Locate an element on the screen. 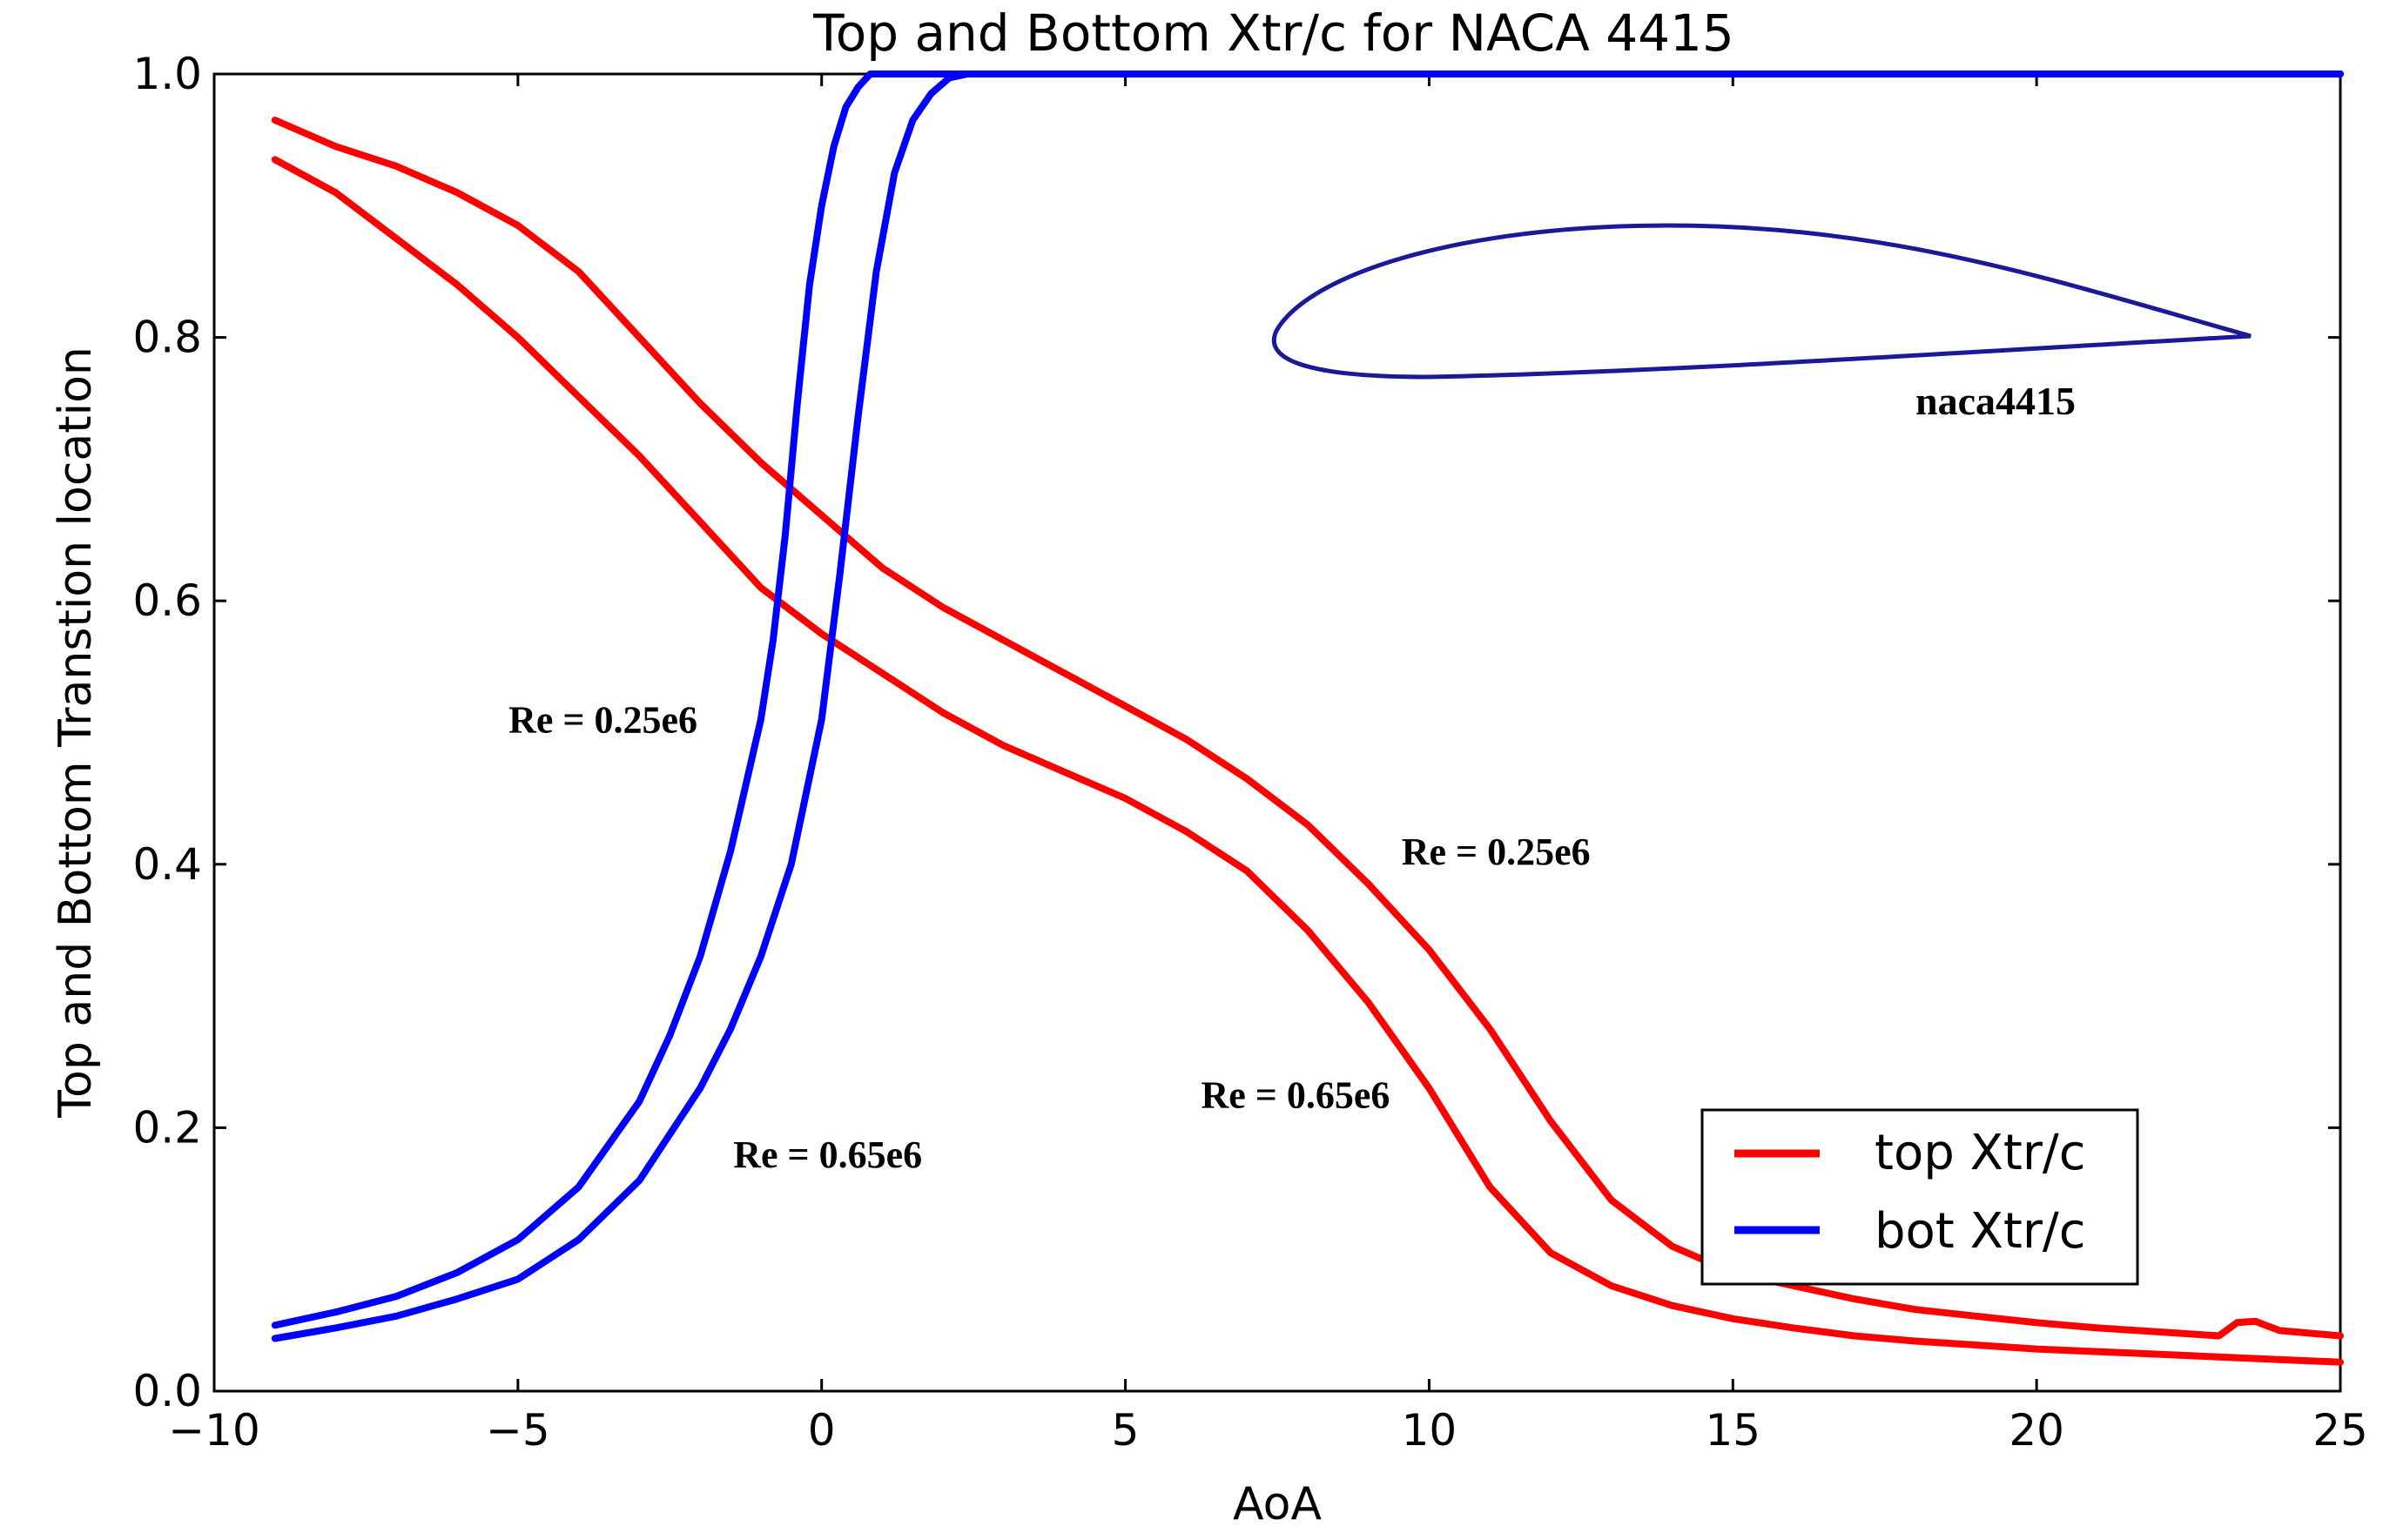  legend-box is located at coordinates (1919, 1197).